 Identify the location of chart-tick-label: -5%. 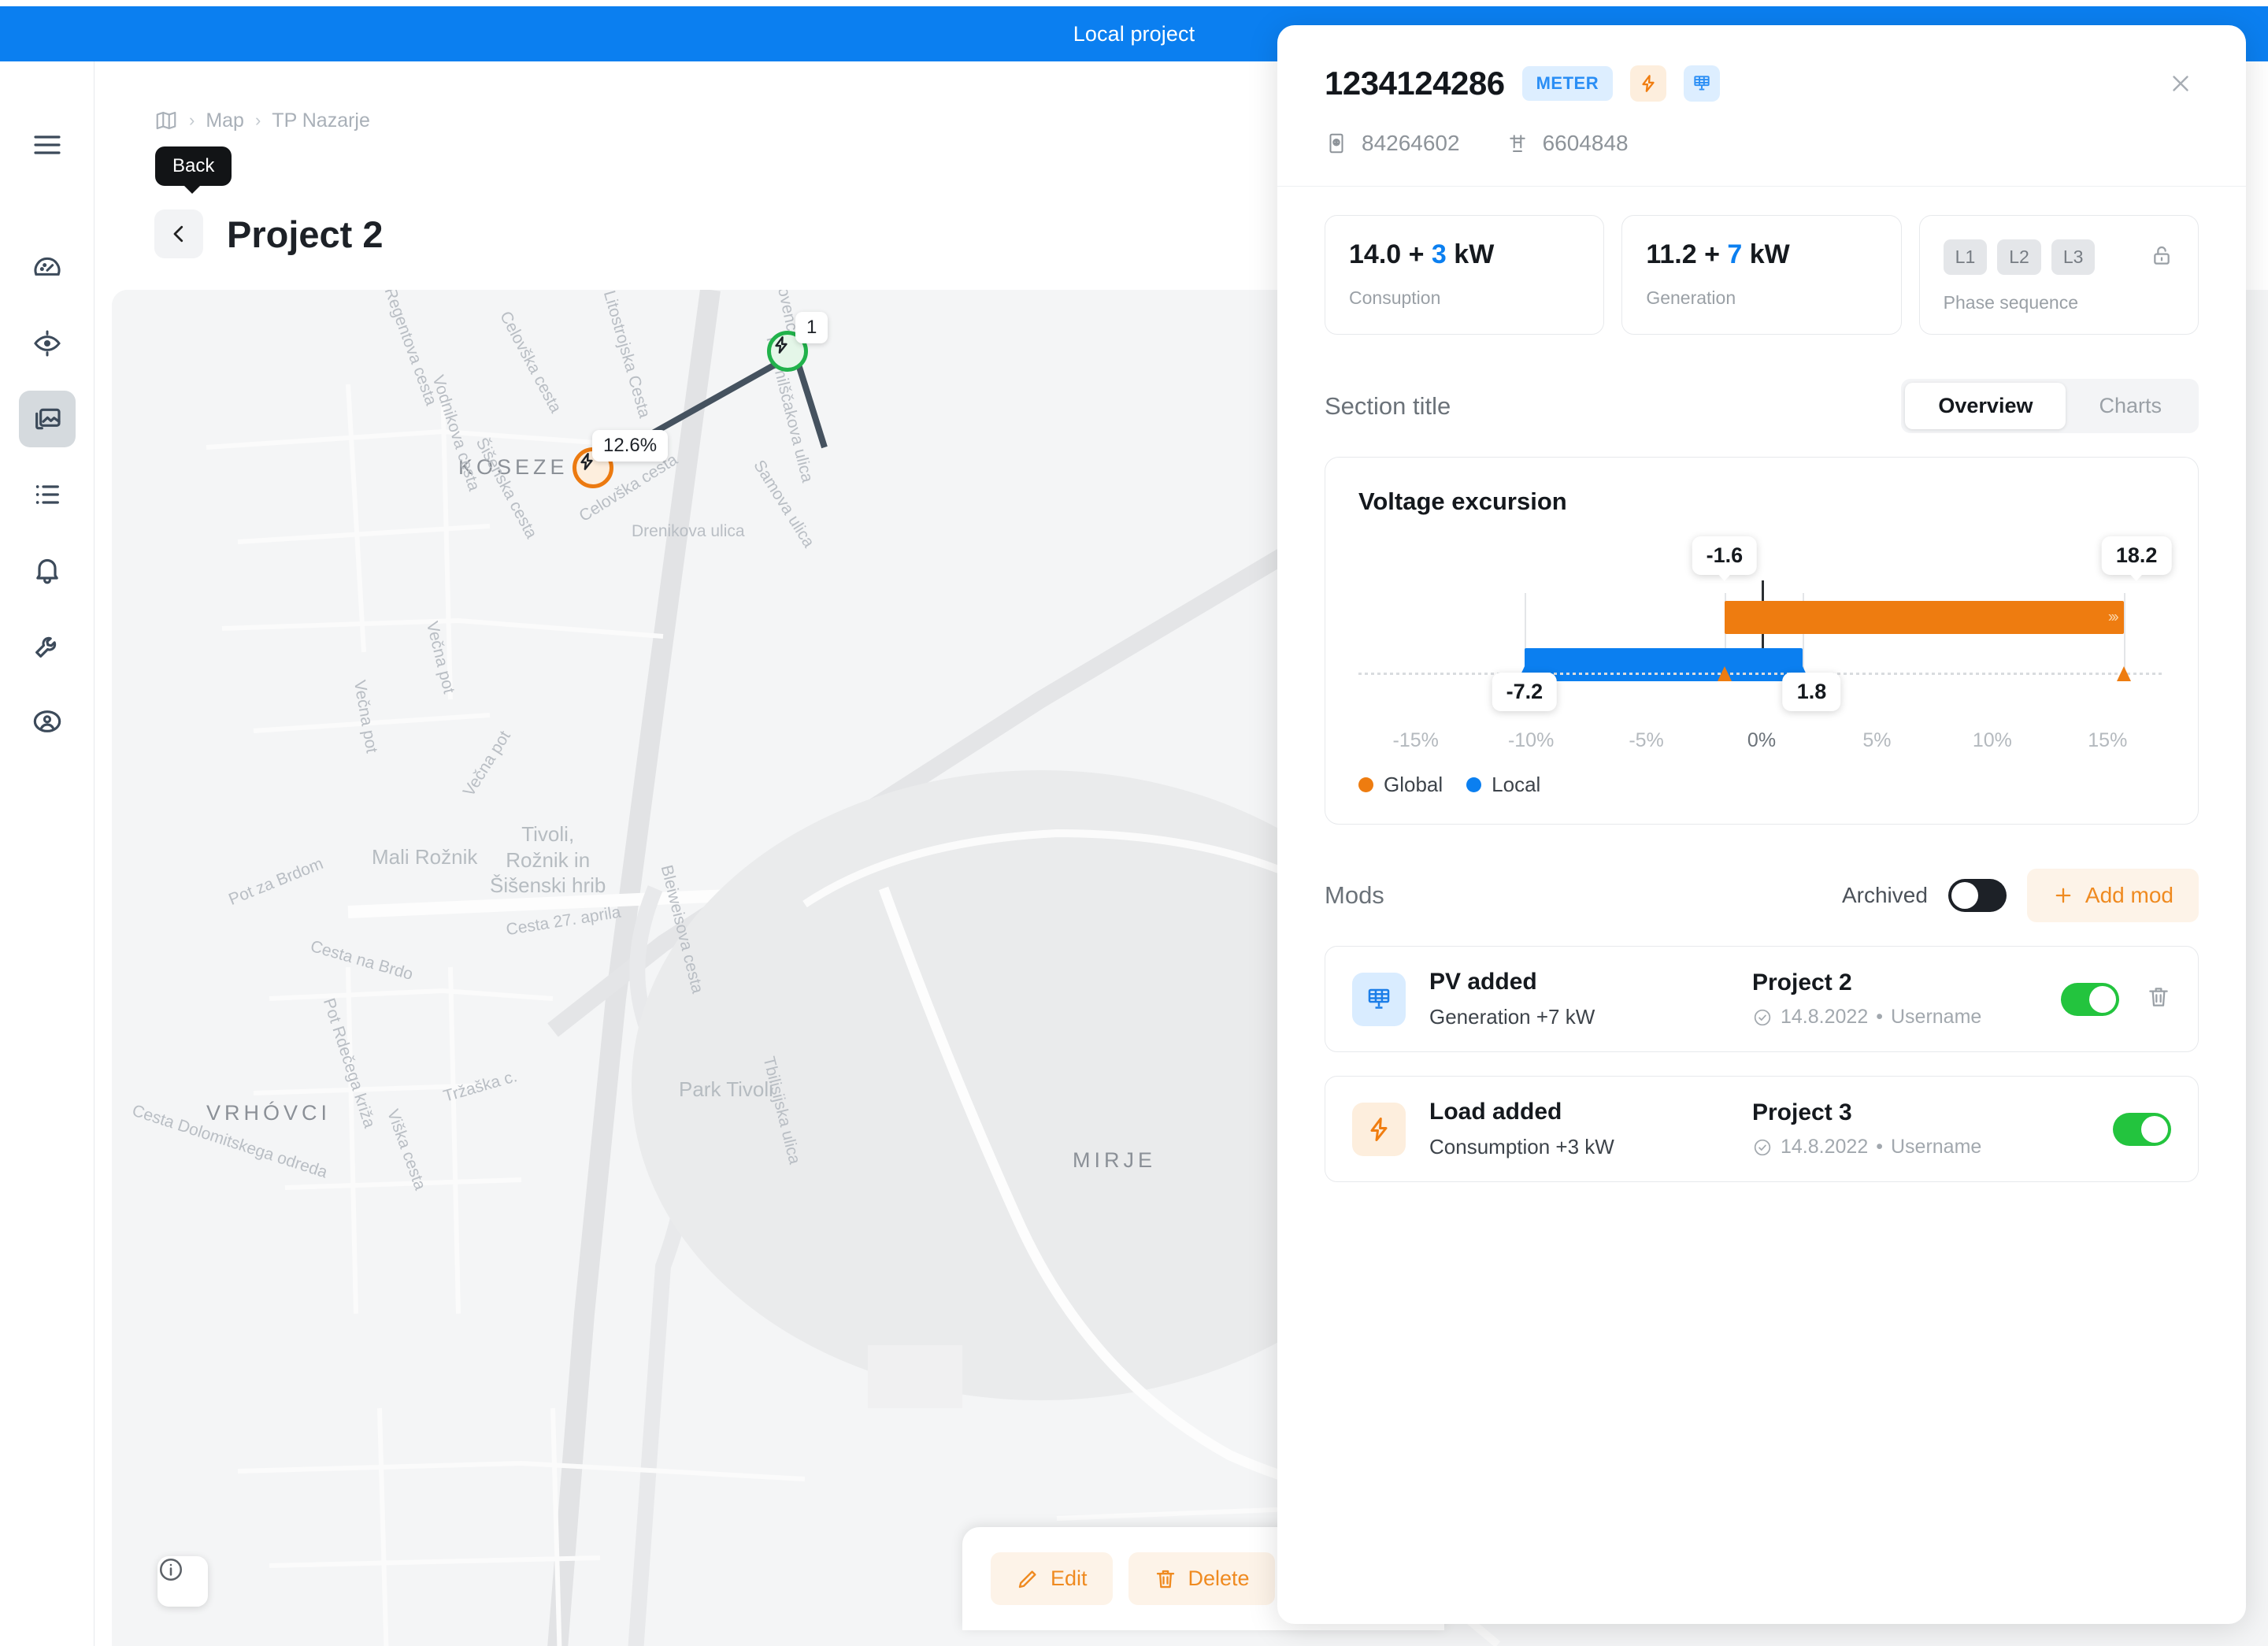
(1646, 740).